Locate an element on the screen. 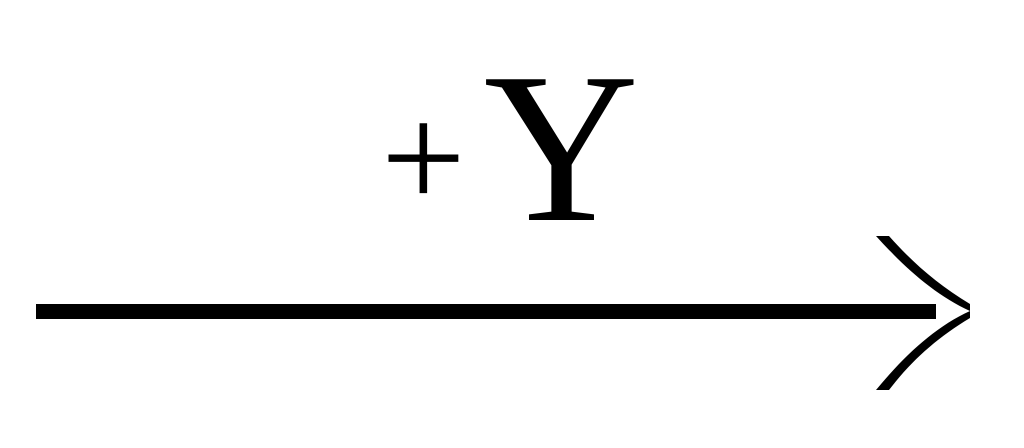  variable-y: Y is located at coordinates (561, 147).